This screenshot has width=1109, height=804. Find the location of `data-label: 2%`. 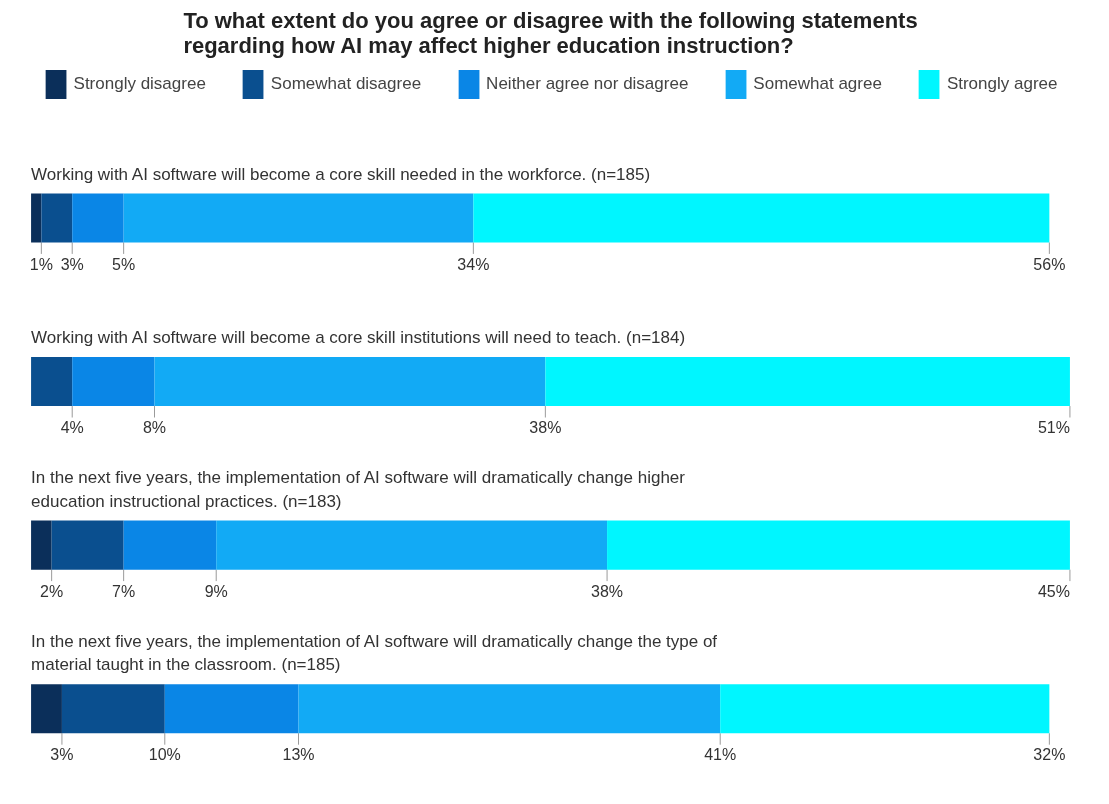

data-label: 2% is located at coordinates (52, 591).